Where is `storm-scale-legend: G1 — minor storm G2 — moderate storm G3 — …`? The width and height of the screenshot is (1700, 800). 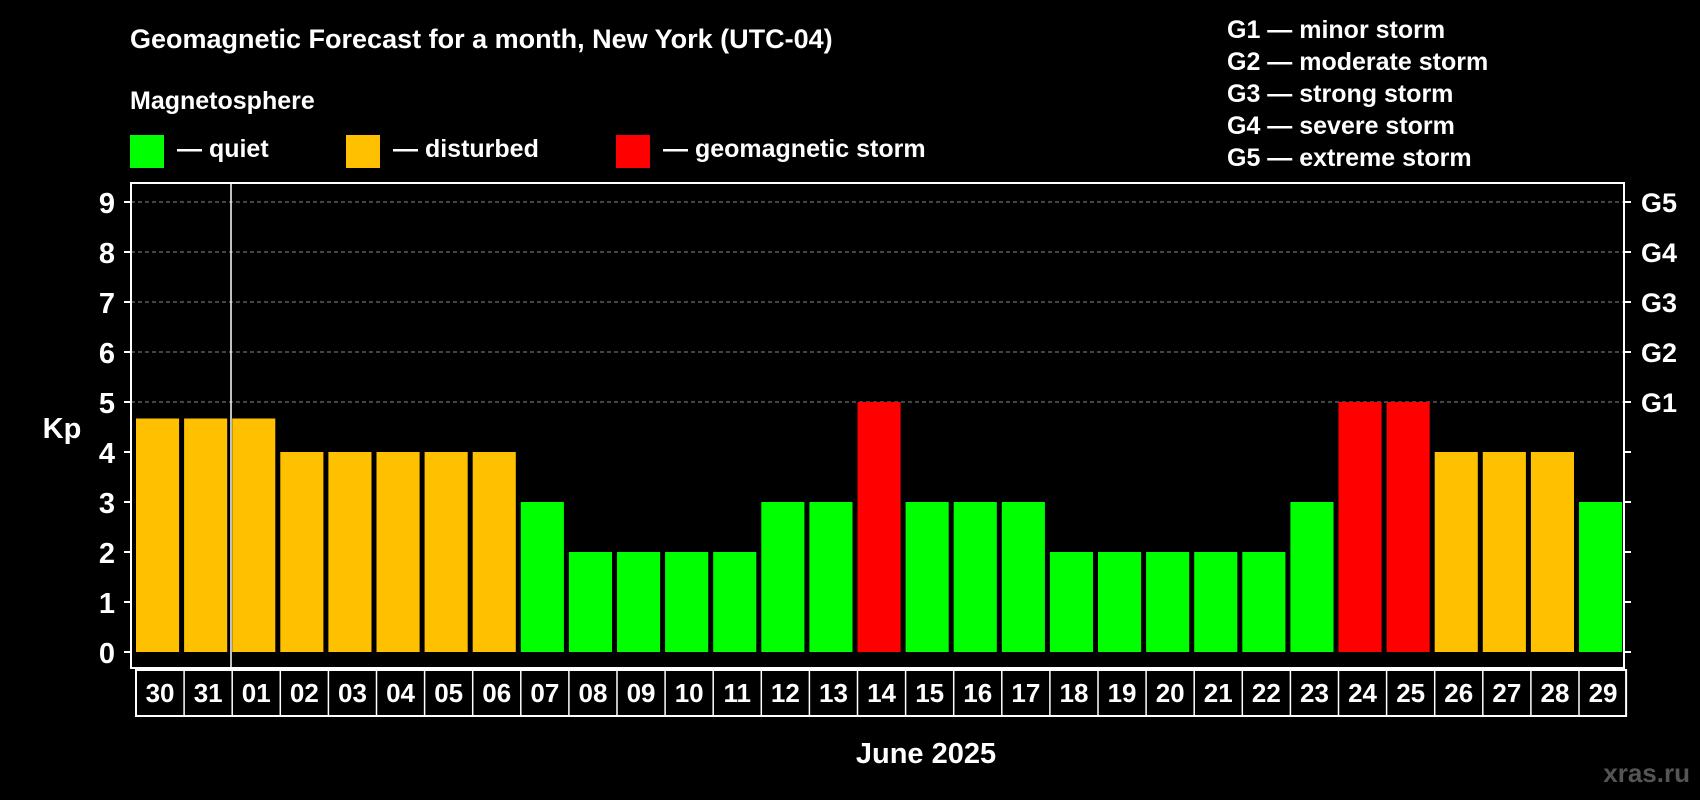
storm-scale-legend: G1 — minor storm G2 — moderate storm G3 — … is located at coordinates (1357, 94).